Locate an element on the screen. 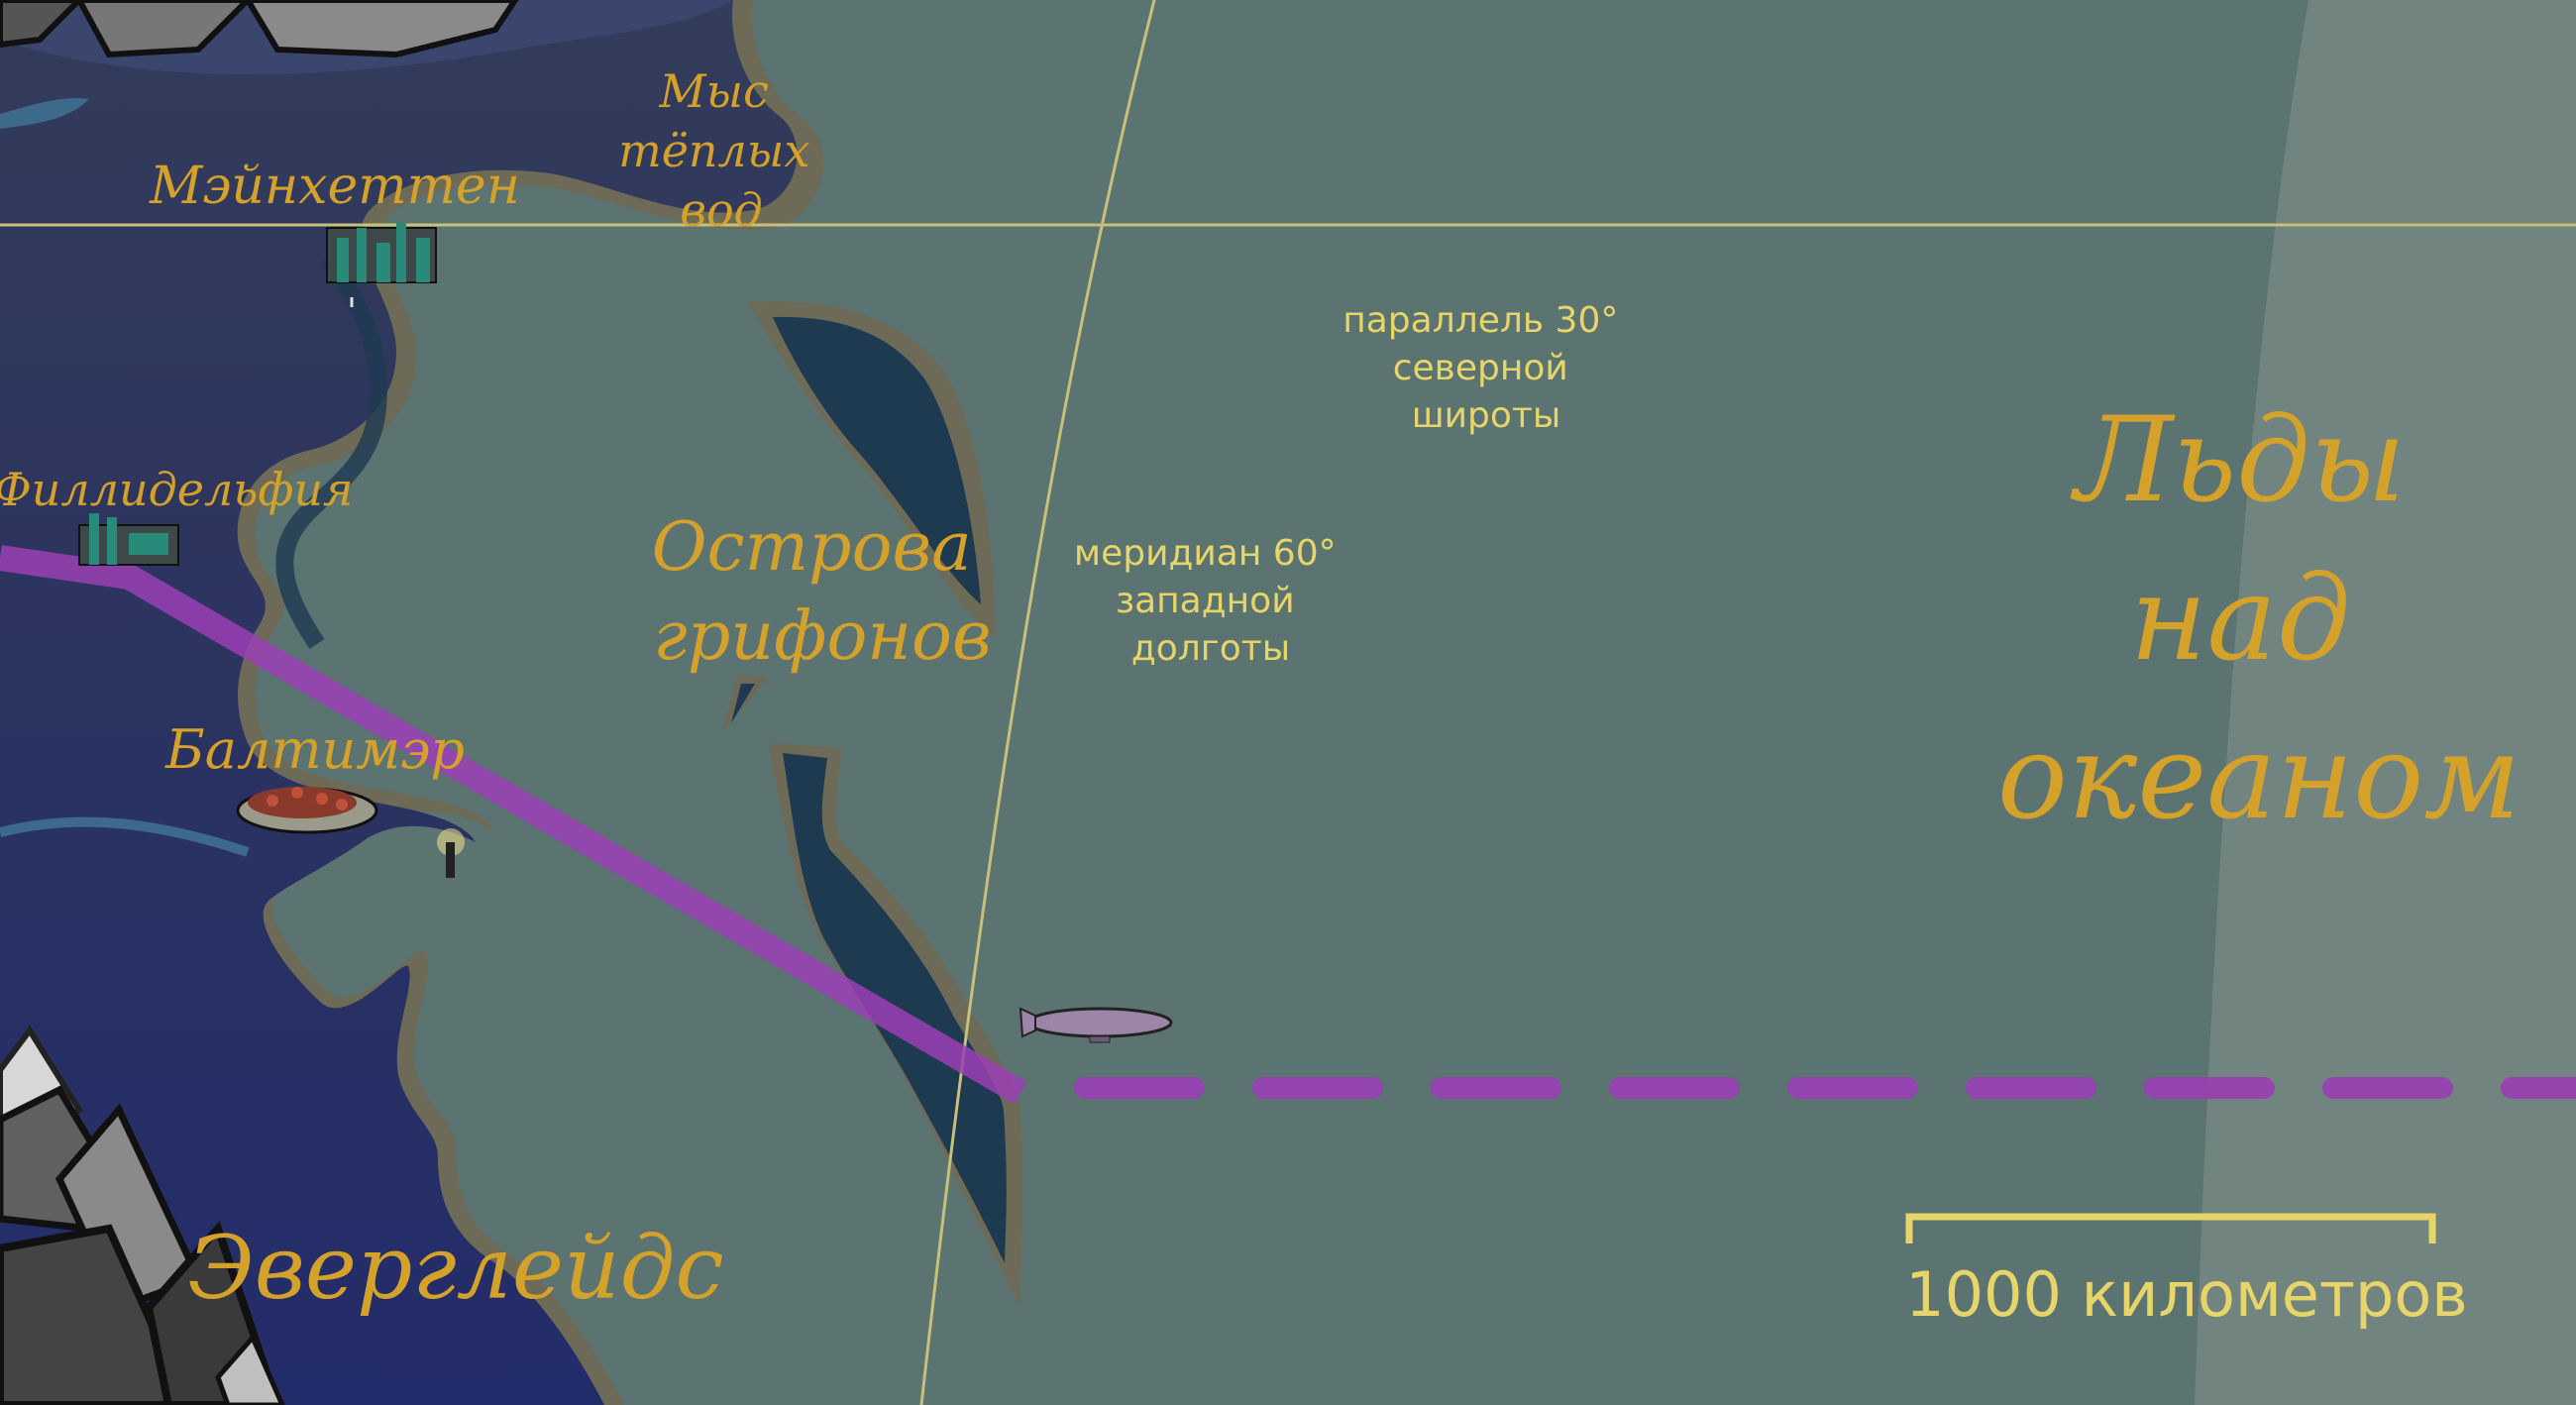 The image size is (2576, 1405). city-baltimore-icon is located at coordinates (307, 810).